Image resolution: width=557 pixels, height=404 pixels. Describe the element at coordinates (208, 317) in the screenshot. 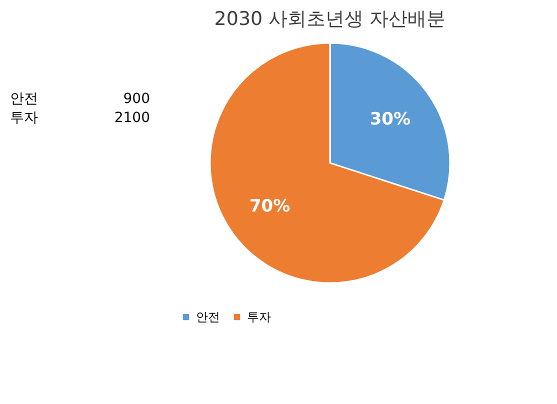

I see `legend-label: 안전` at that location.